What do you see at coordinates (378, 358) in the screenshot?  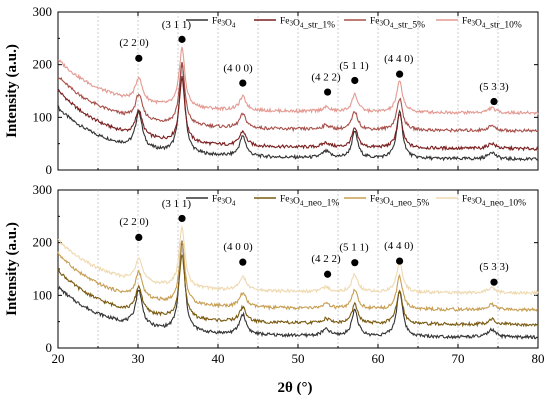 I see `x-tick-label: 60` at bounding box center [378, 358].